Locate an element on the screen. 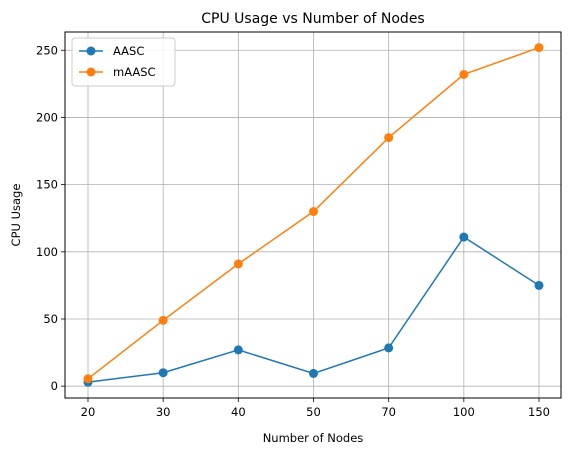 The height and width of the screenshot is (455, 571). x-tick-label: 150 is located at coordinates (539, 412).